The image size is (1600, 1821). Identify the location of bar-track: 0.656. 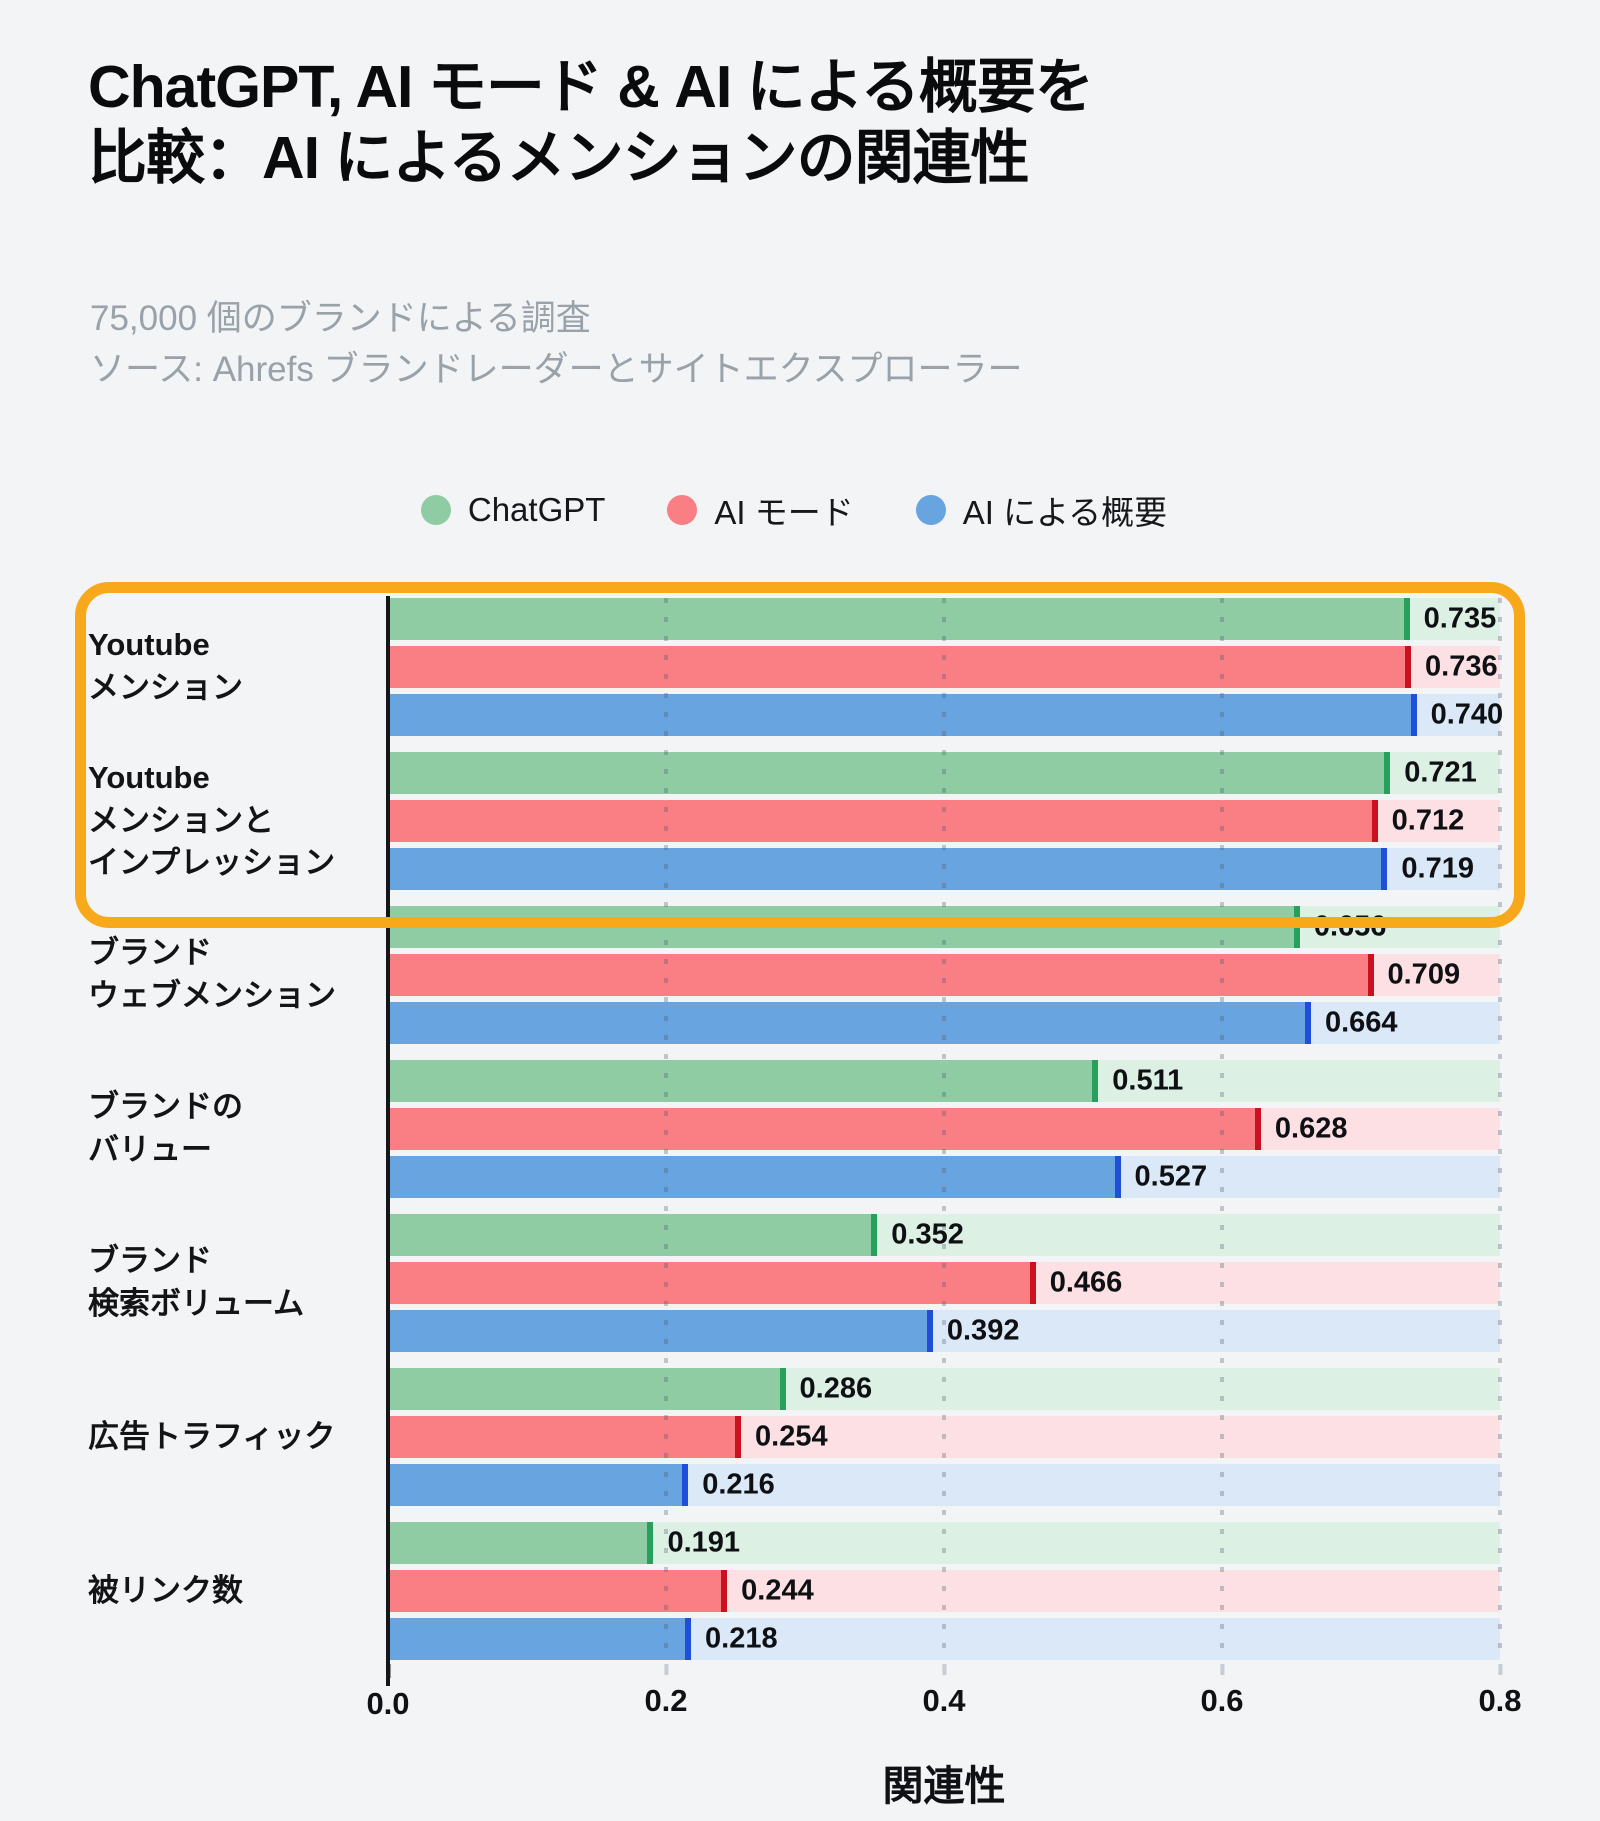
(944, 927).